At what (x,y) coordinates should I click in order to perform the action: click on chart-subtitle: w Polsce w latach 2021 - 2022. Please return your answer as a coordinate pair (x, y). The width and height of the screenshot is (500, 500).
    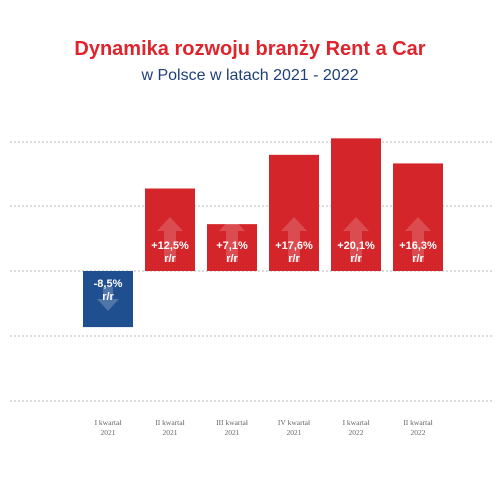
    Looking at the image, I should click on (250, 75).